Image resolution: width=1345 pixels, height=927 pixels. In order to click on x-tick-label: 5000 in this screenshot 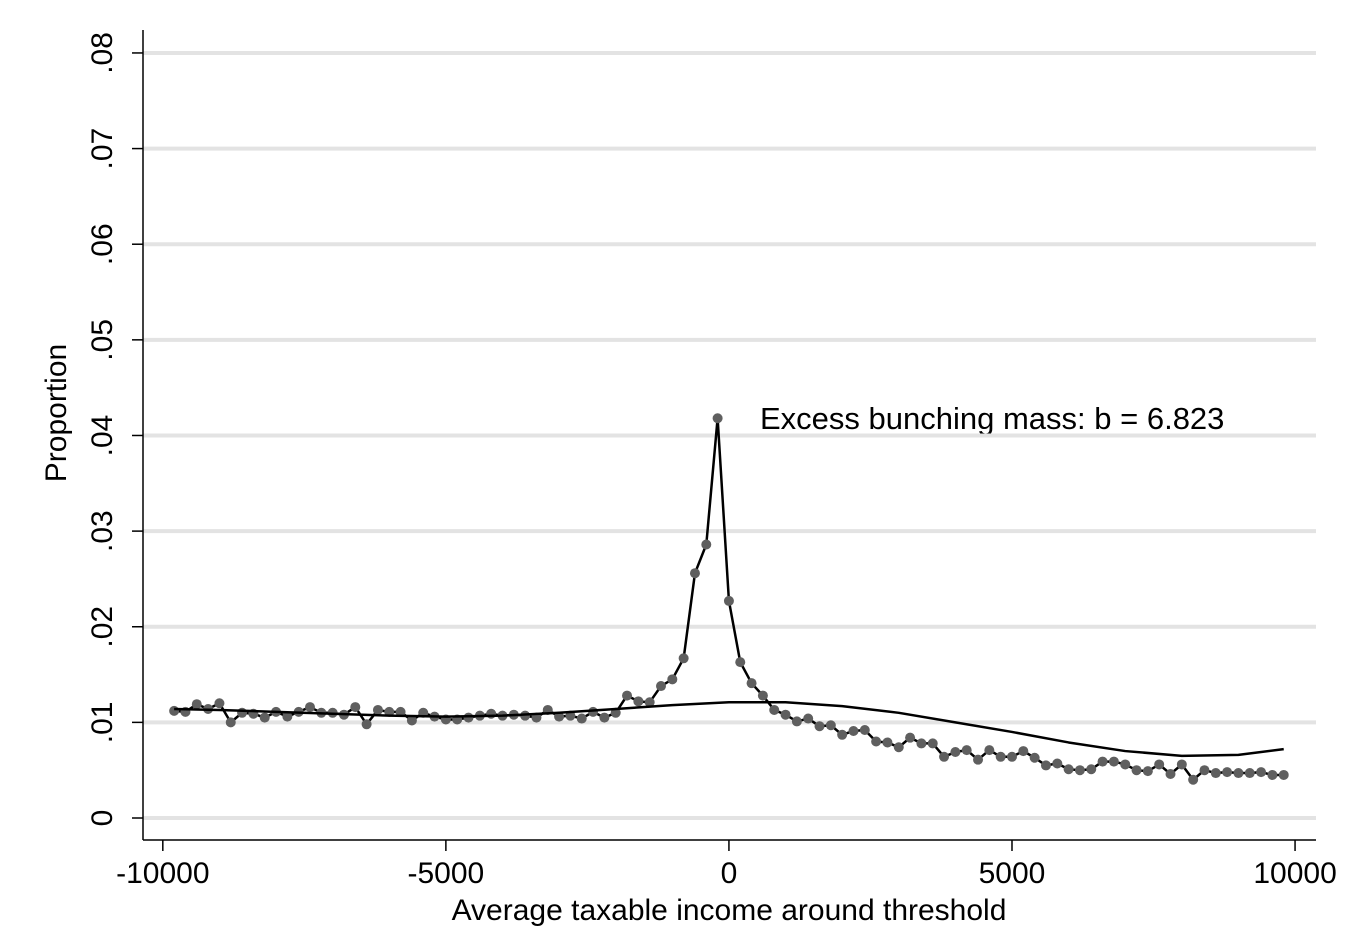, I will do `click(1012, 873)`.